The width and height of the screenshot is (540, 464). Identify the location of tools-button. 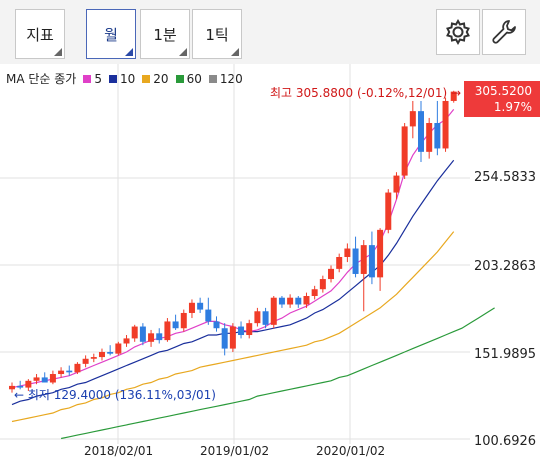
(504, 32).